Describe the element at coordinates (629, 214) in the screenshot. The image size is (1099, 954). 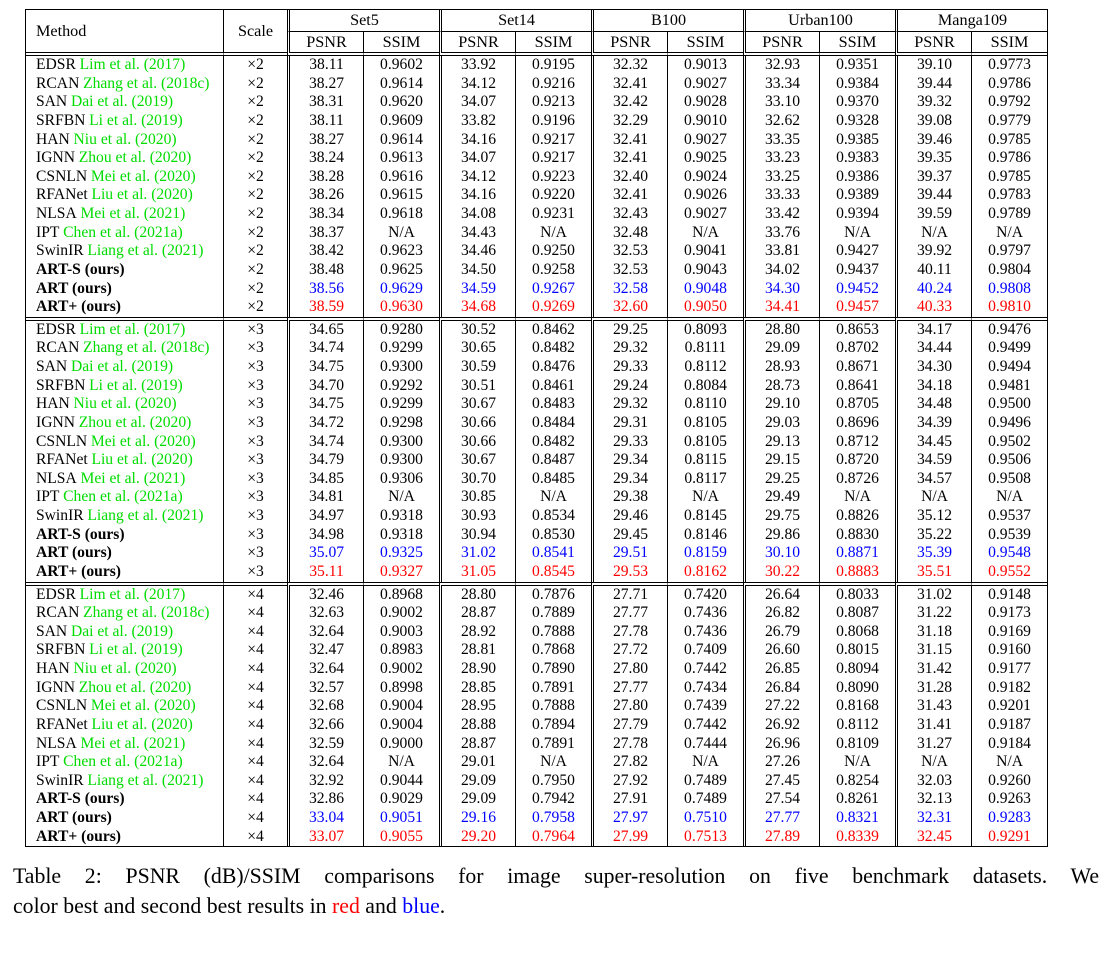
I see `value-cell: 32.43` at that location.